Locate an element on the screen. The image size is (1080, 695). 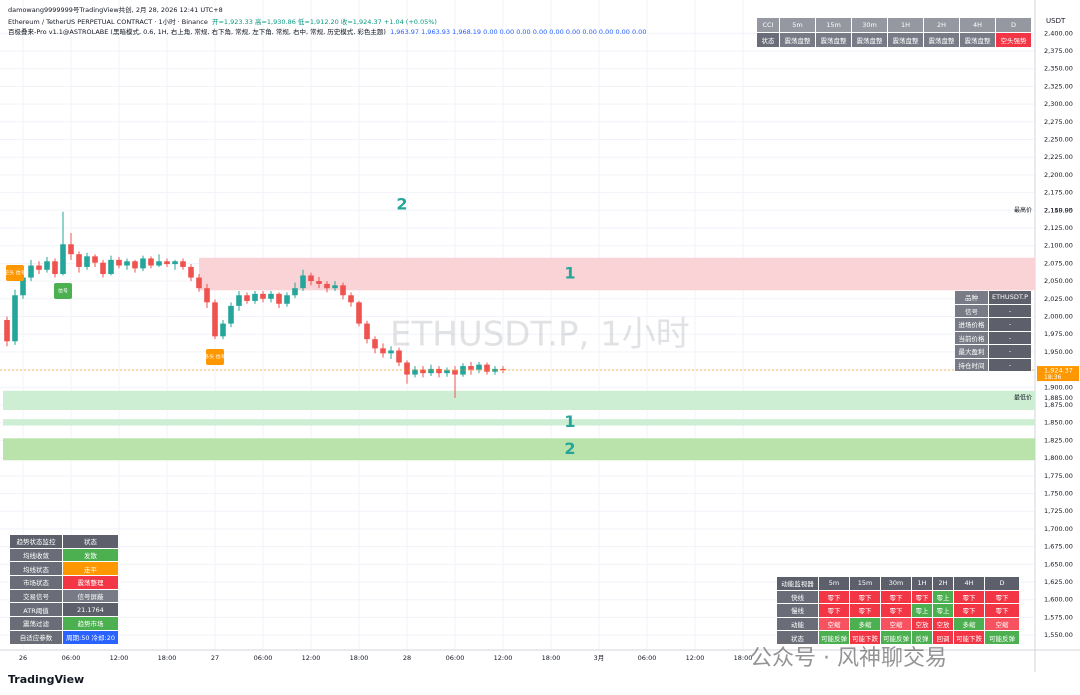
signal-label: 多头 信号 is located at coordinates (215, 357).